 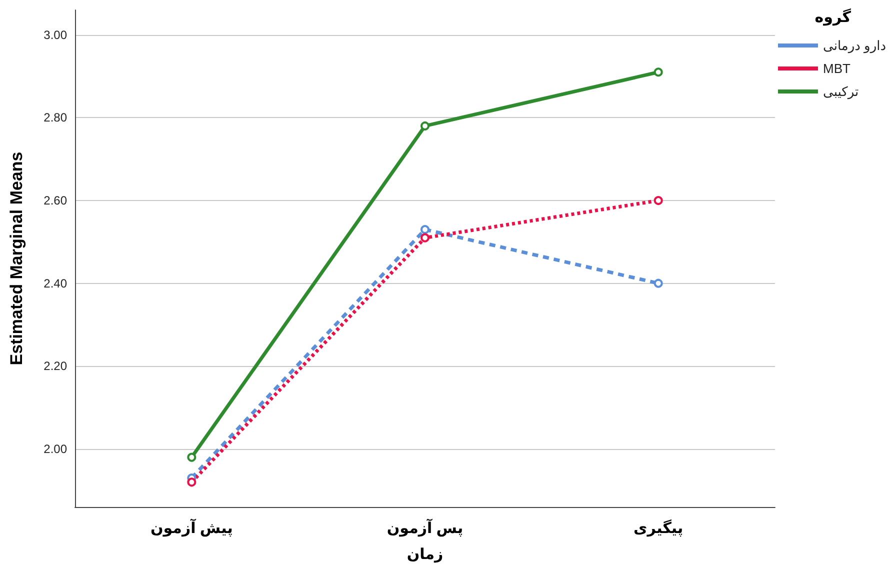 I want to click on y-tick-label: 2.60, so click(x=56, y=201).